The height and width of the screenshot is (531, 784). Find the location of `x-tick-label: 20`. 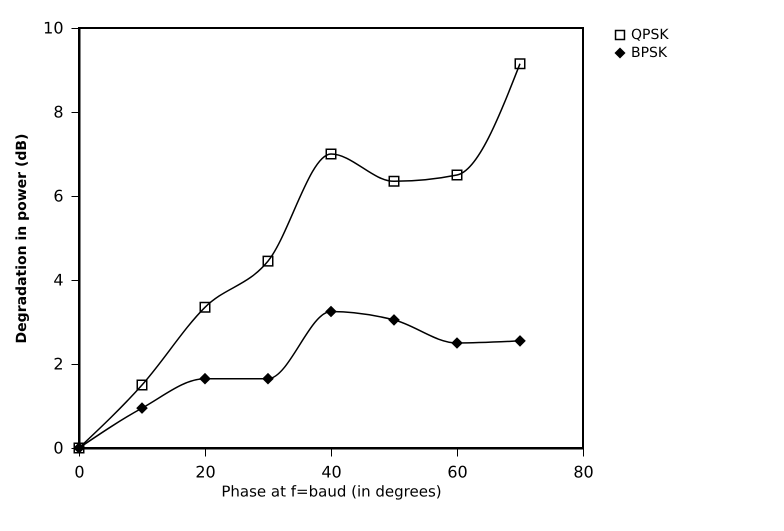

x-tick-label: 20 is located at coordinates (205, 472).